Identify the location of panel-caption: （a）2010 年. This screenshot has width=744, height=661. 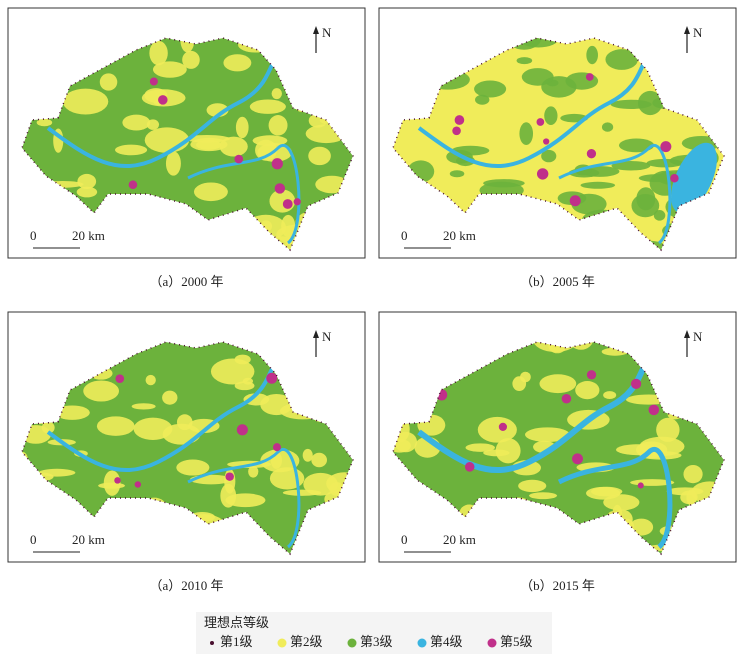
(186, 585).